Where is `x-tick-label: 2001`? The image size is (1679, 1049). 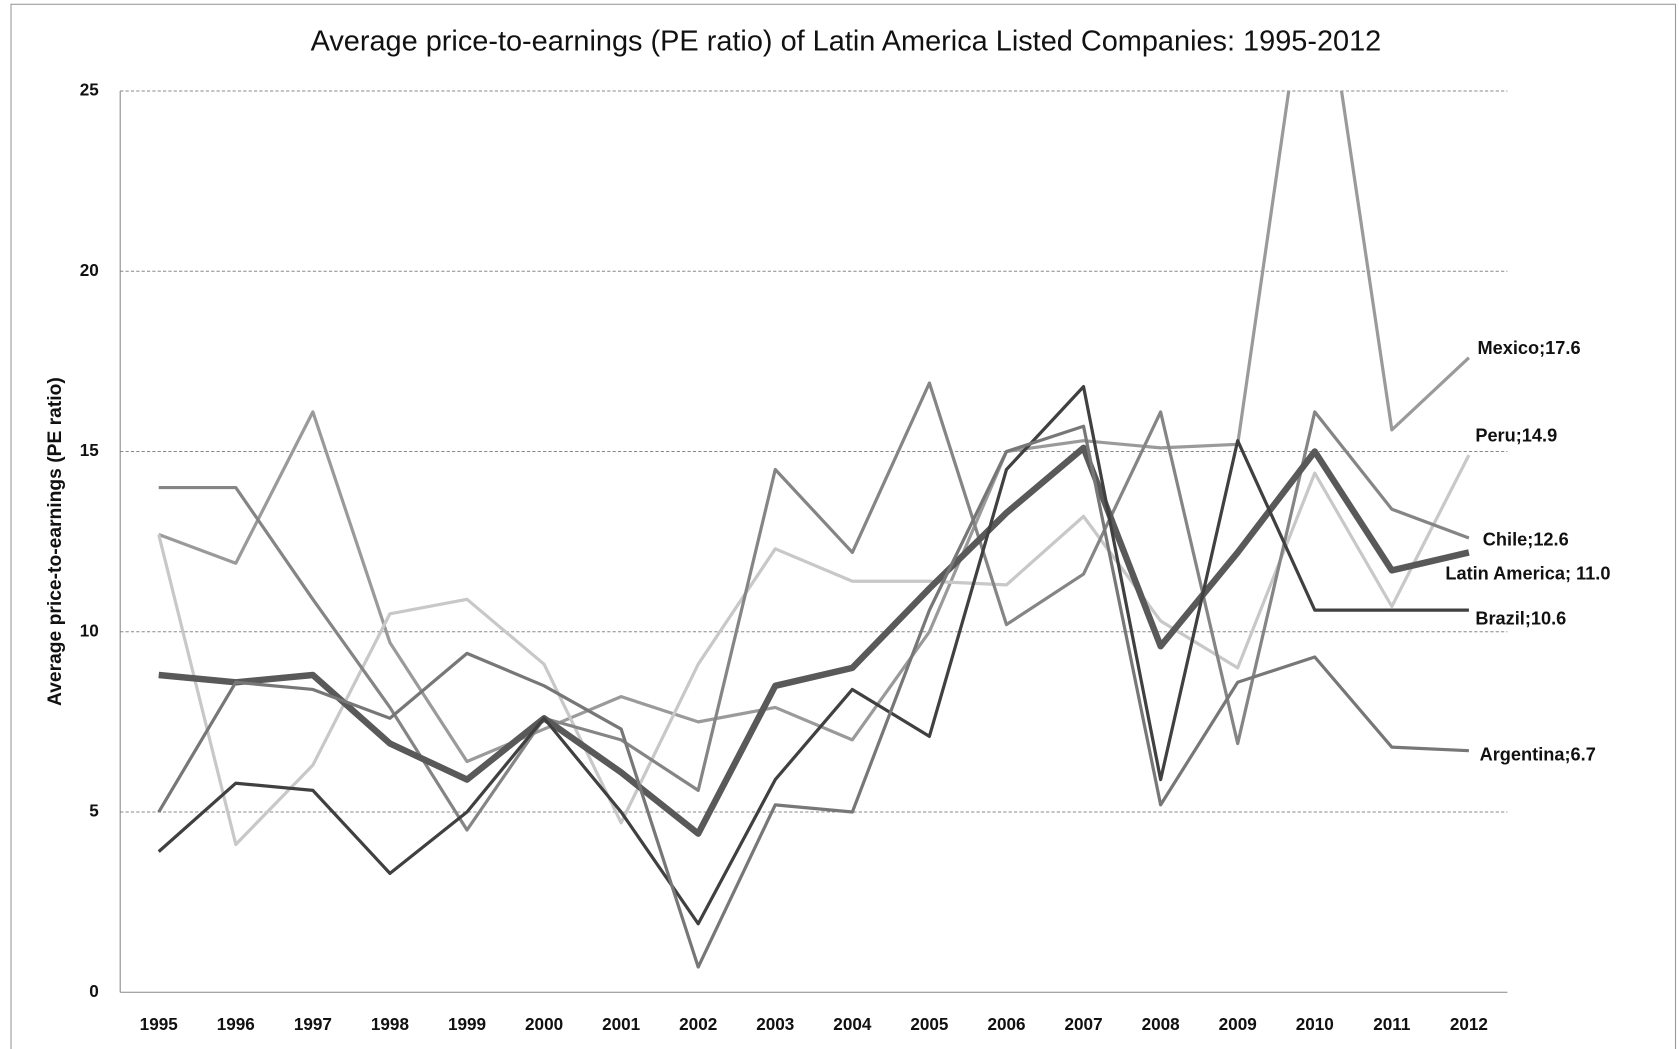 x-tick-label: 2001 is located at coordinates (621, 1024).